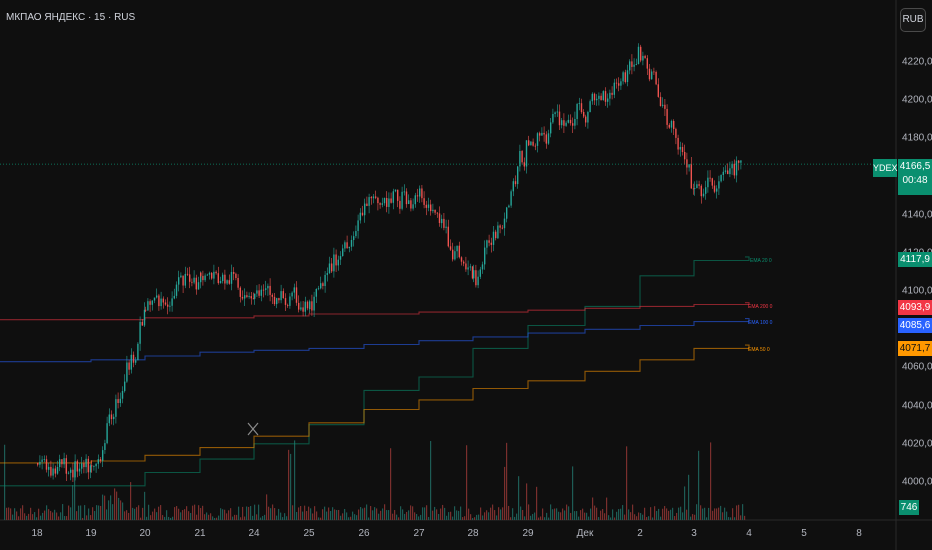 Image resolution: width=932 pixels, height=550 pixels. I want to click on currency-button: RUB, so click(913, 20).